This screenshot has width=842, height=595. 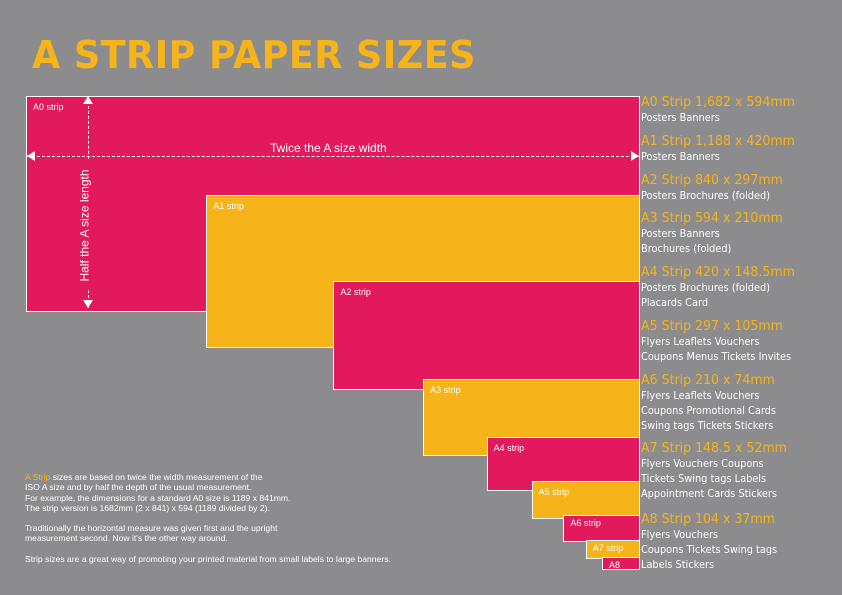 What do you see at coordinates (708, 411) in the screenshot?
I see `legend-use: Coupons Promotional Cards` at bounding box center [708, 411].